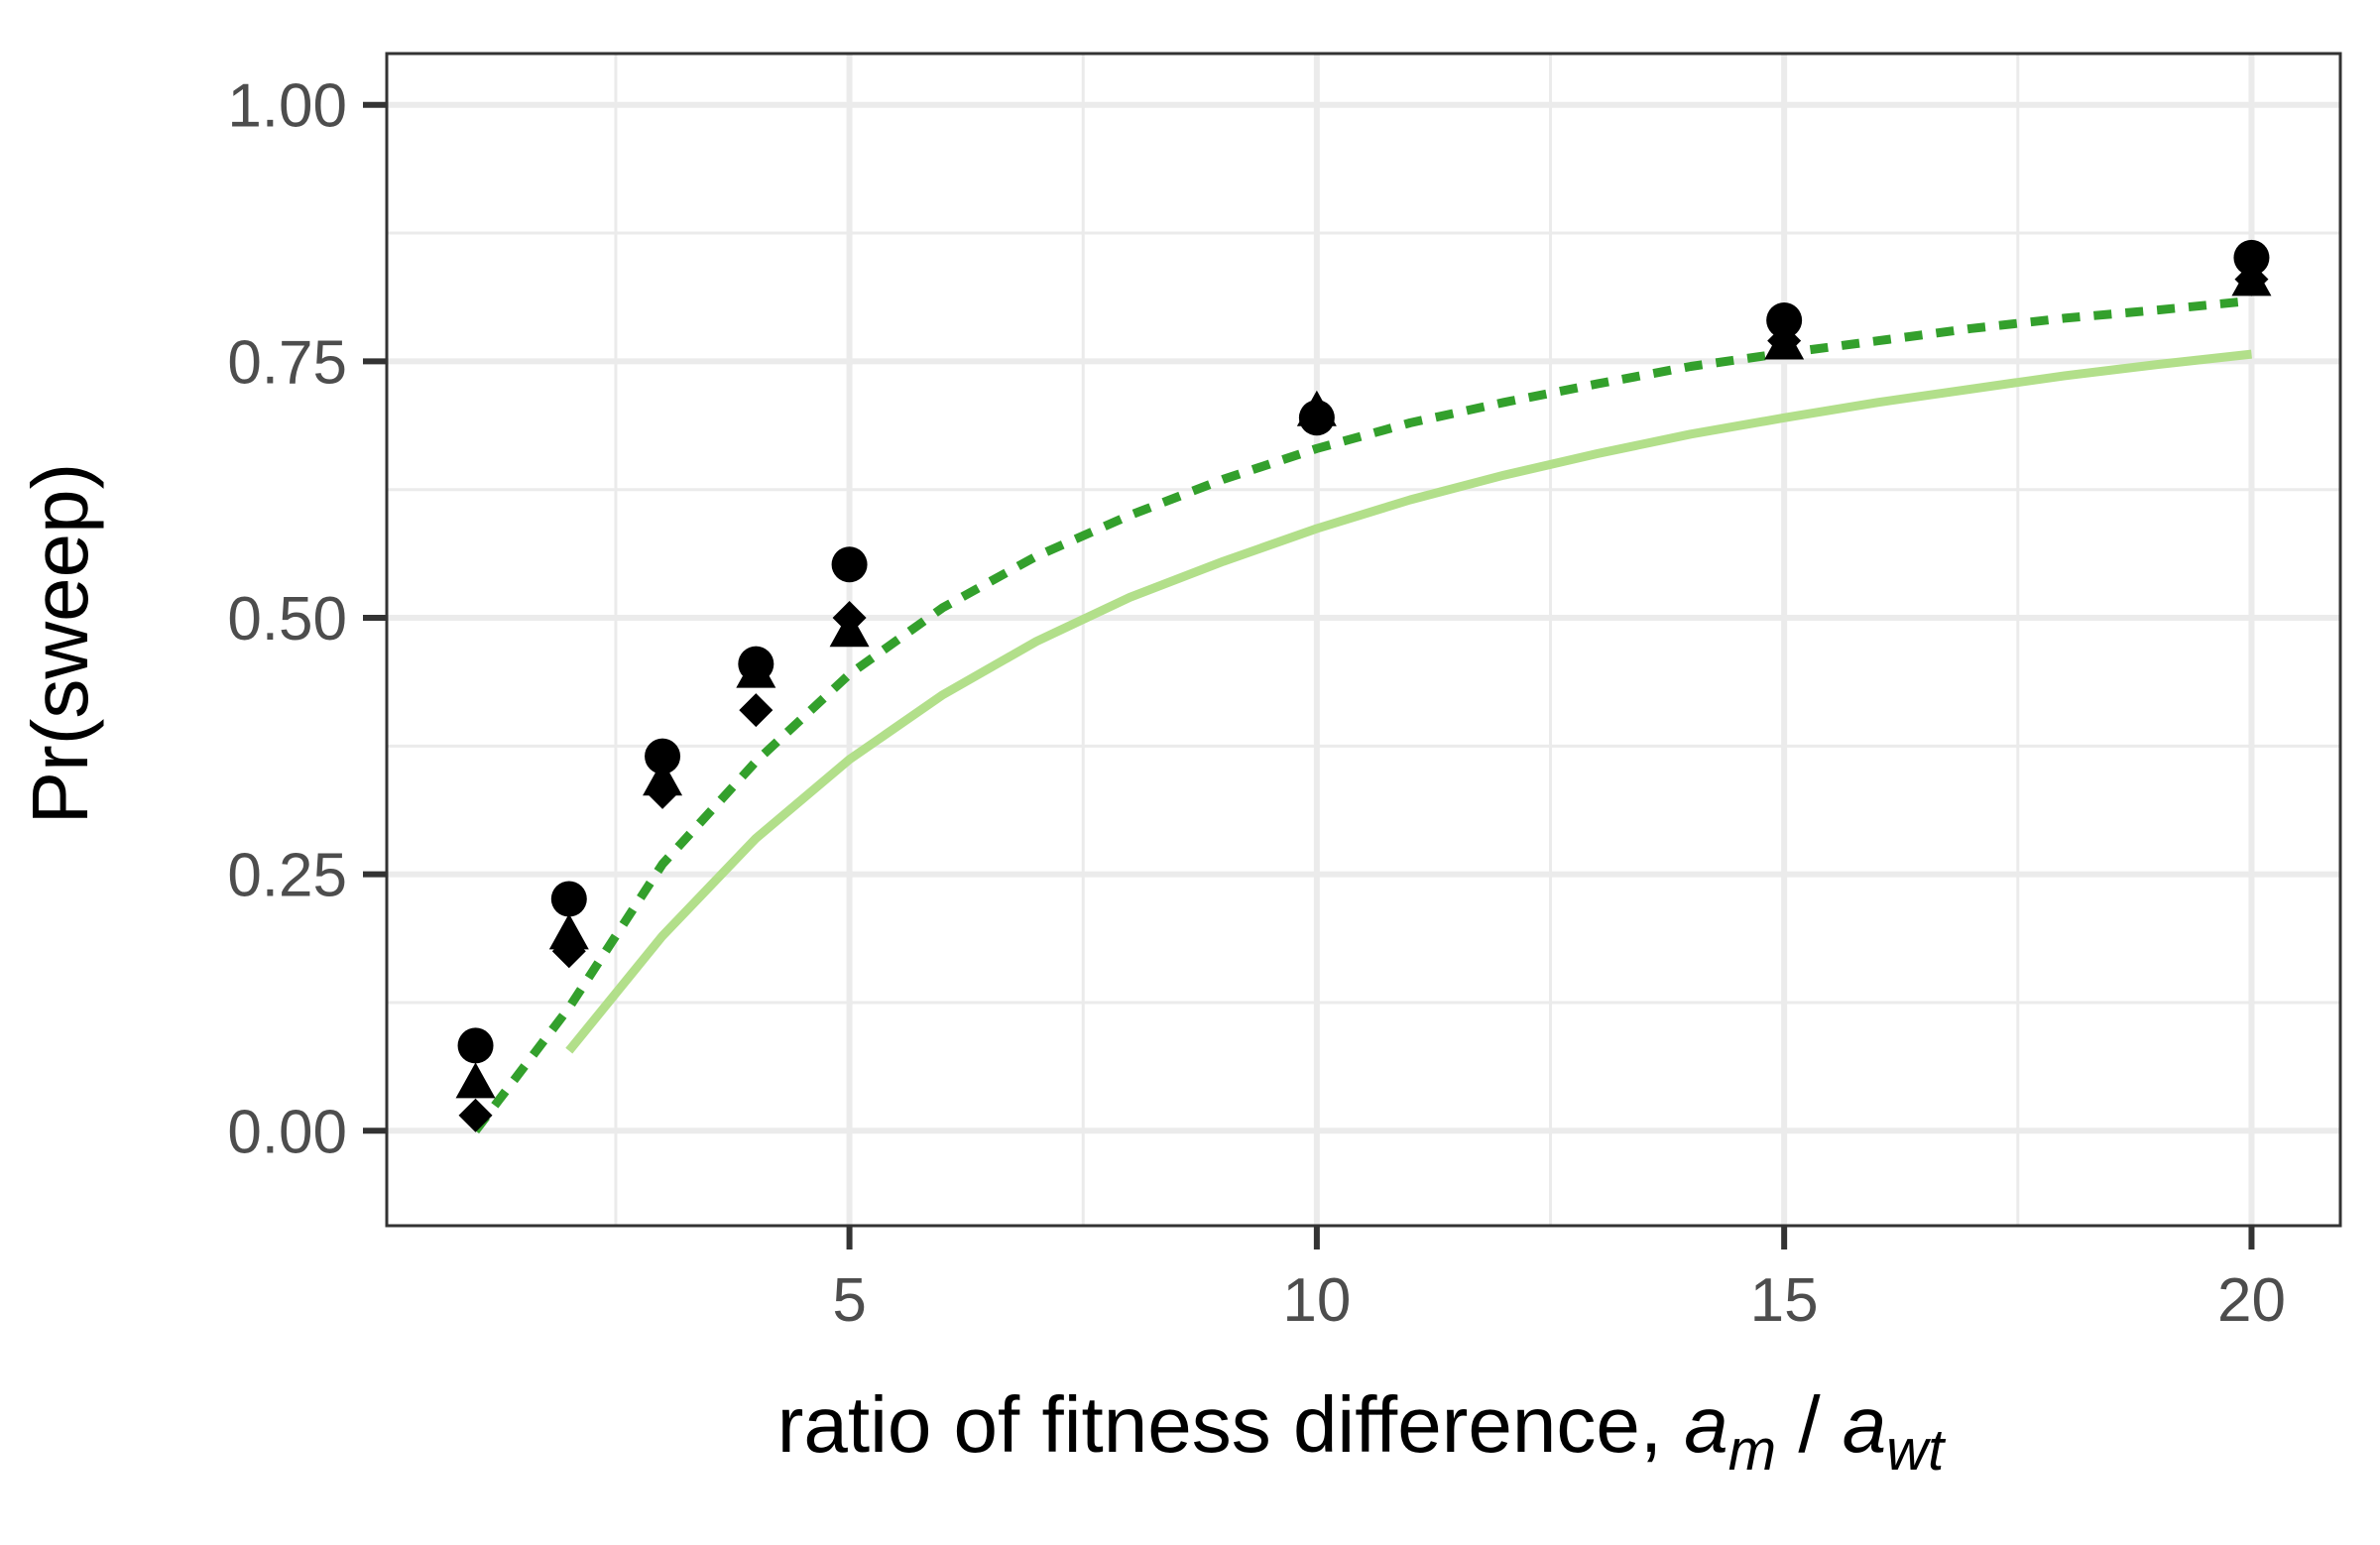  Describe the element at coordinates (2251, 1300) in the screenshot. I see `x-tick-label: 20` at that location.